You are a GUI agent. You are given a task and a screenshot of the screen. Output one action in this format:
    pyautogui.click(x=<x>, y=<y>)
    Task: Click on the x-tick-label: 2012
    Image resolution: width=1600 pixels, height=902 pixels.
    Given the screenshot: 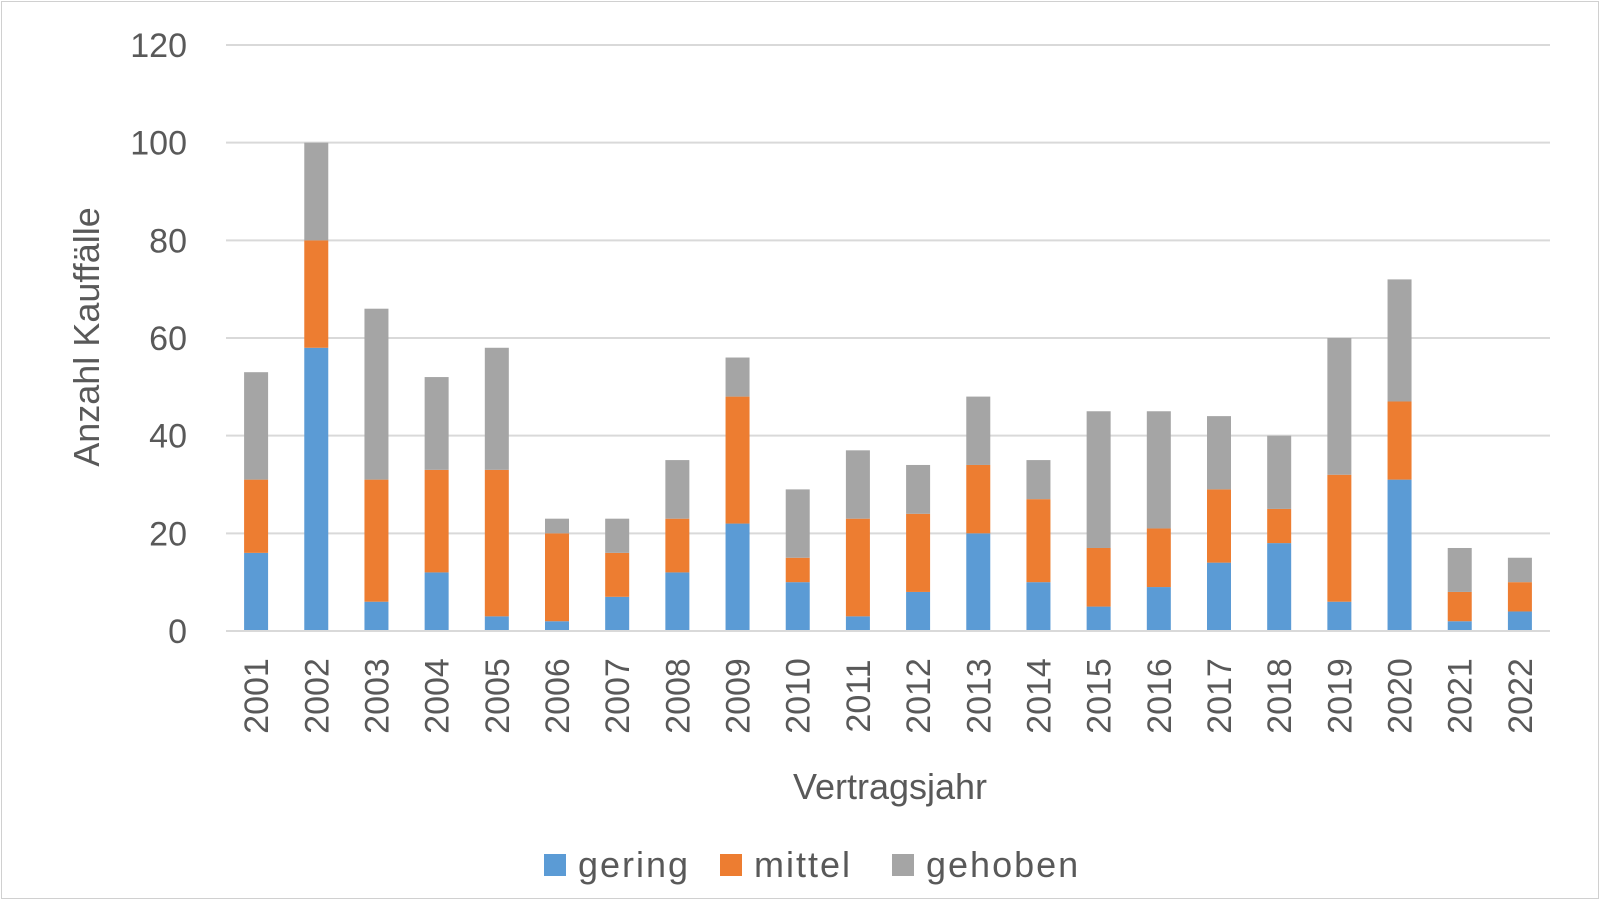 What is the action you would take?
    pyautogui.click(x=919, y=696)
    